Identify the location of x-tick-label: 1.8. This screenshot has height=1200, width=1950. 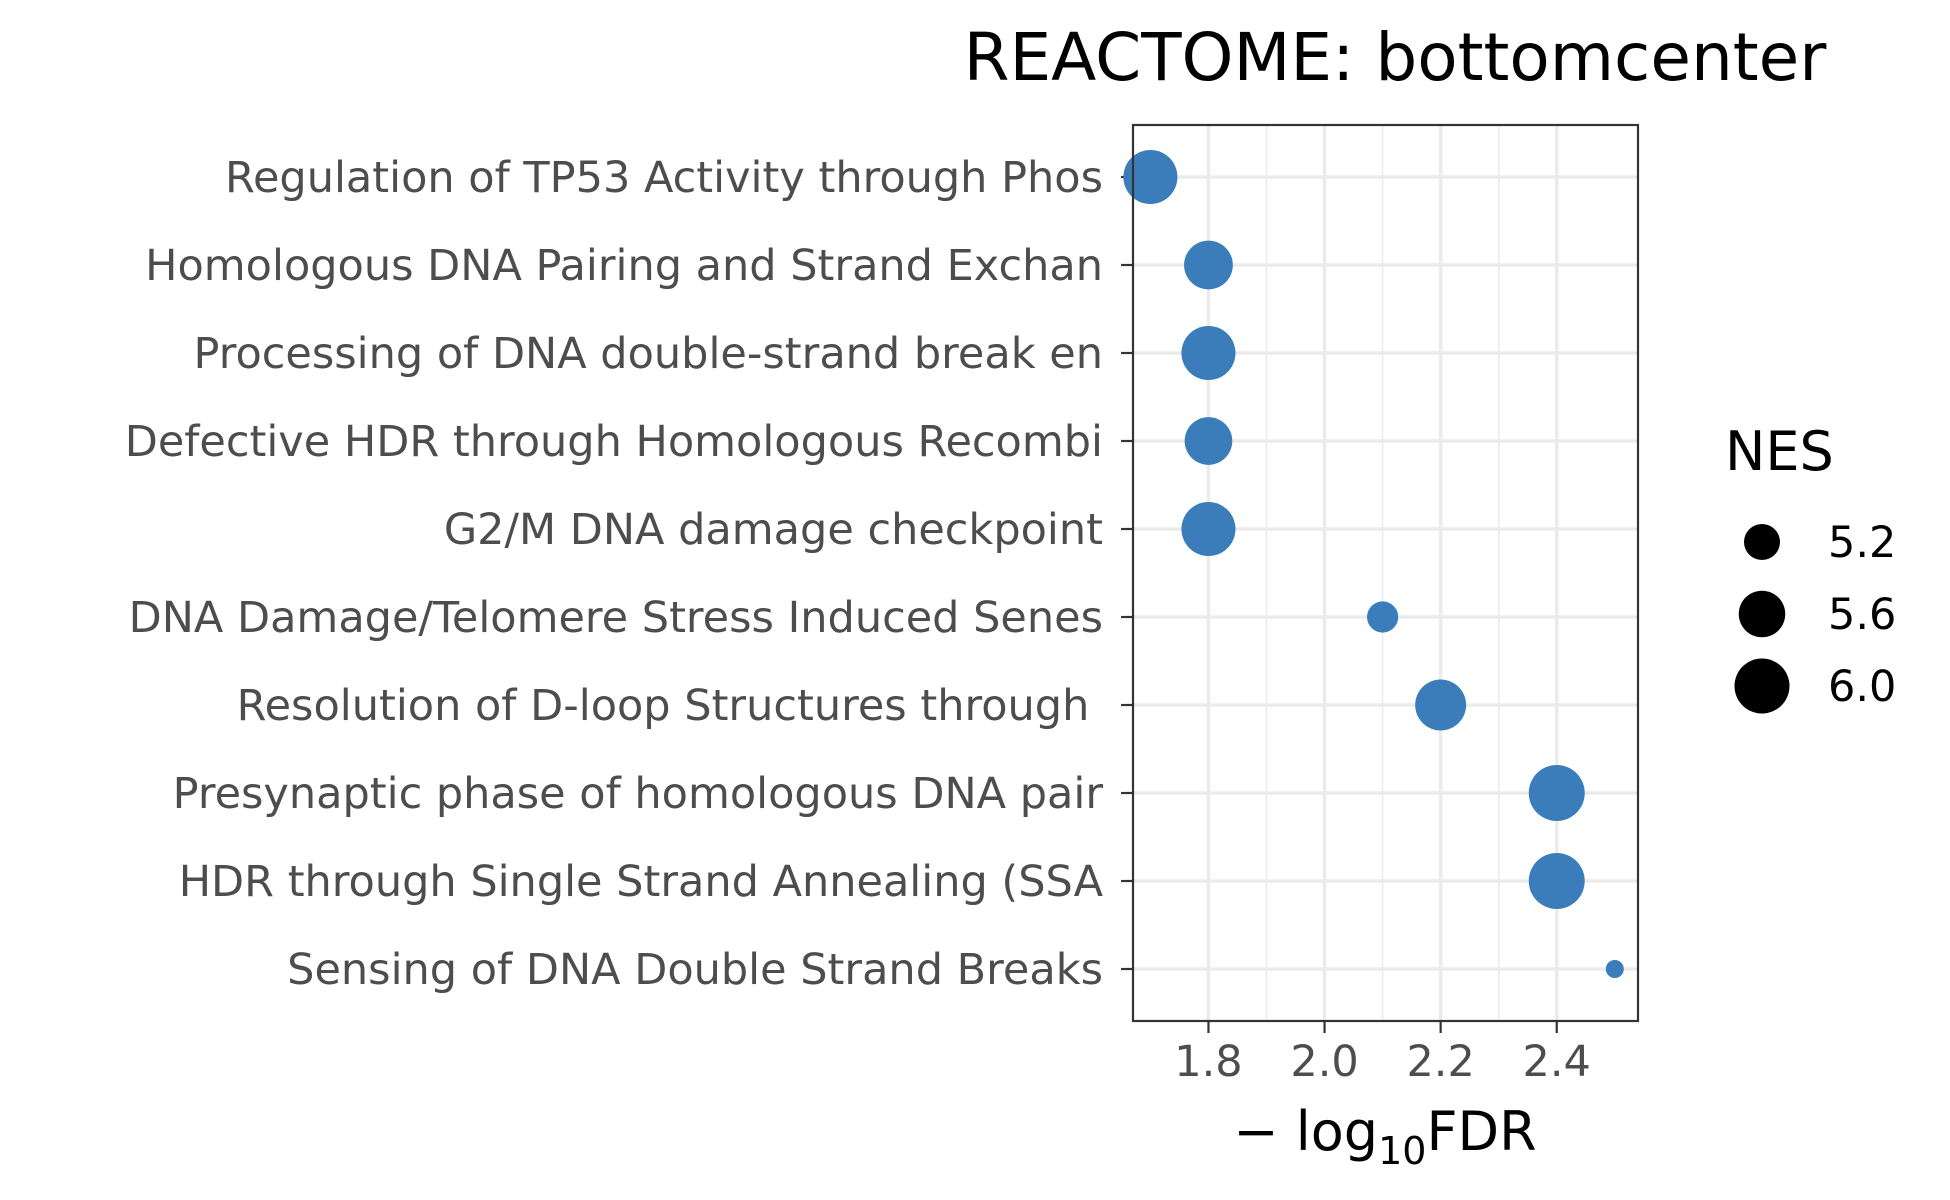
(1208, 1062).